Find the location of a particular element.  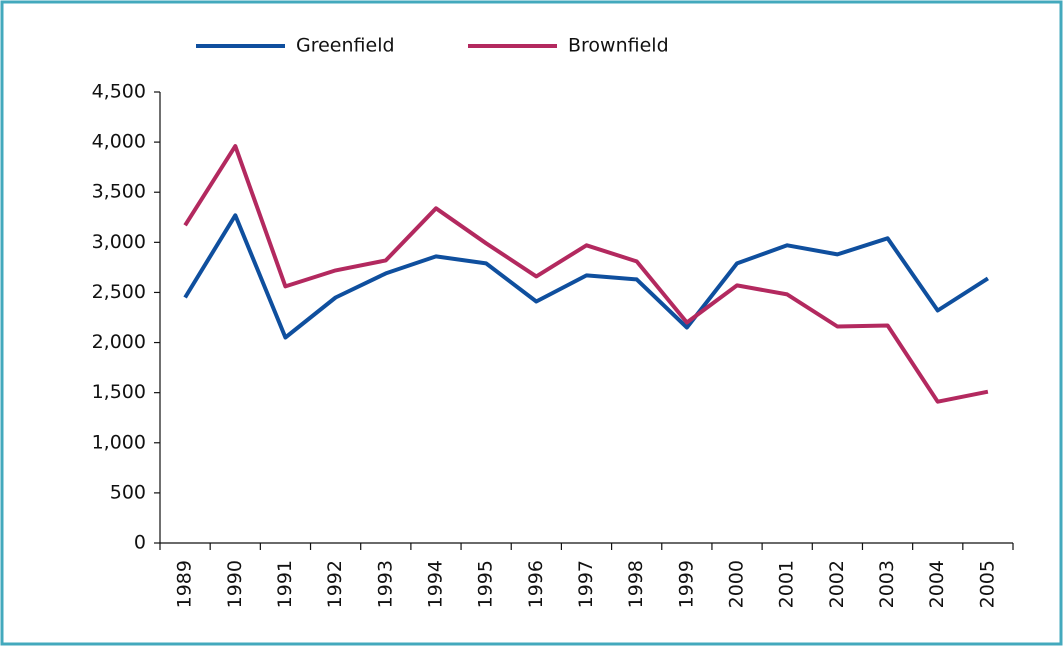

x-tick-label: 1991 is located at coordinates (285, 584).